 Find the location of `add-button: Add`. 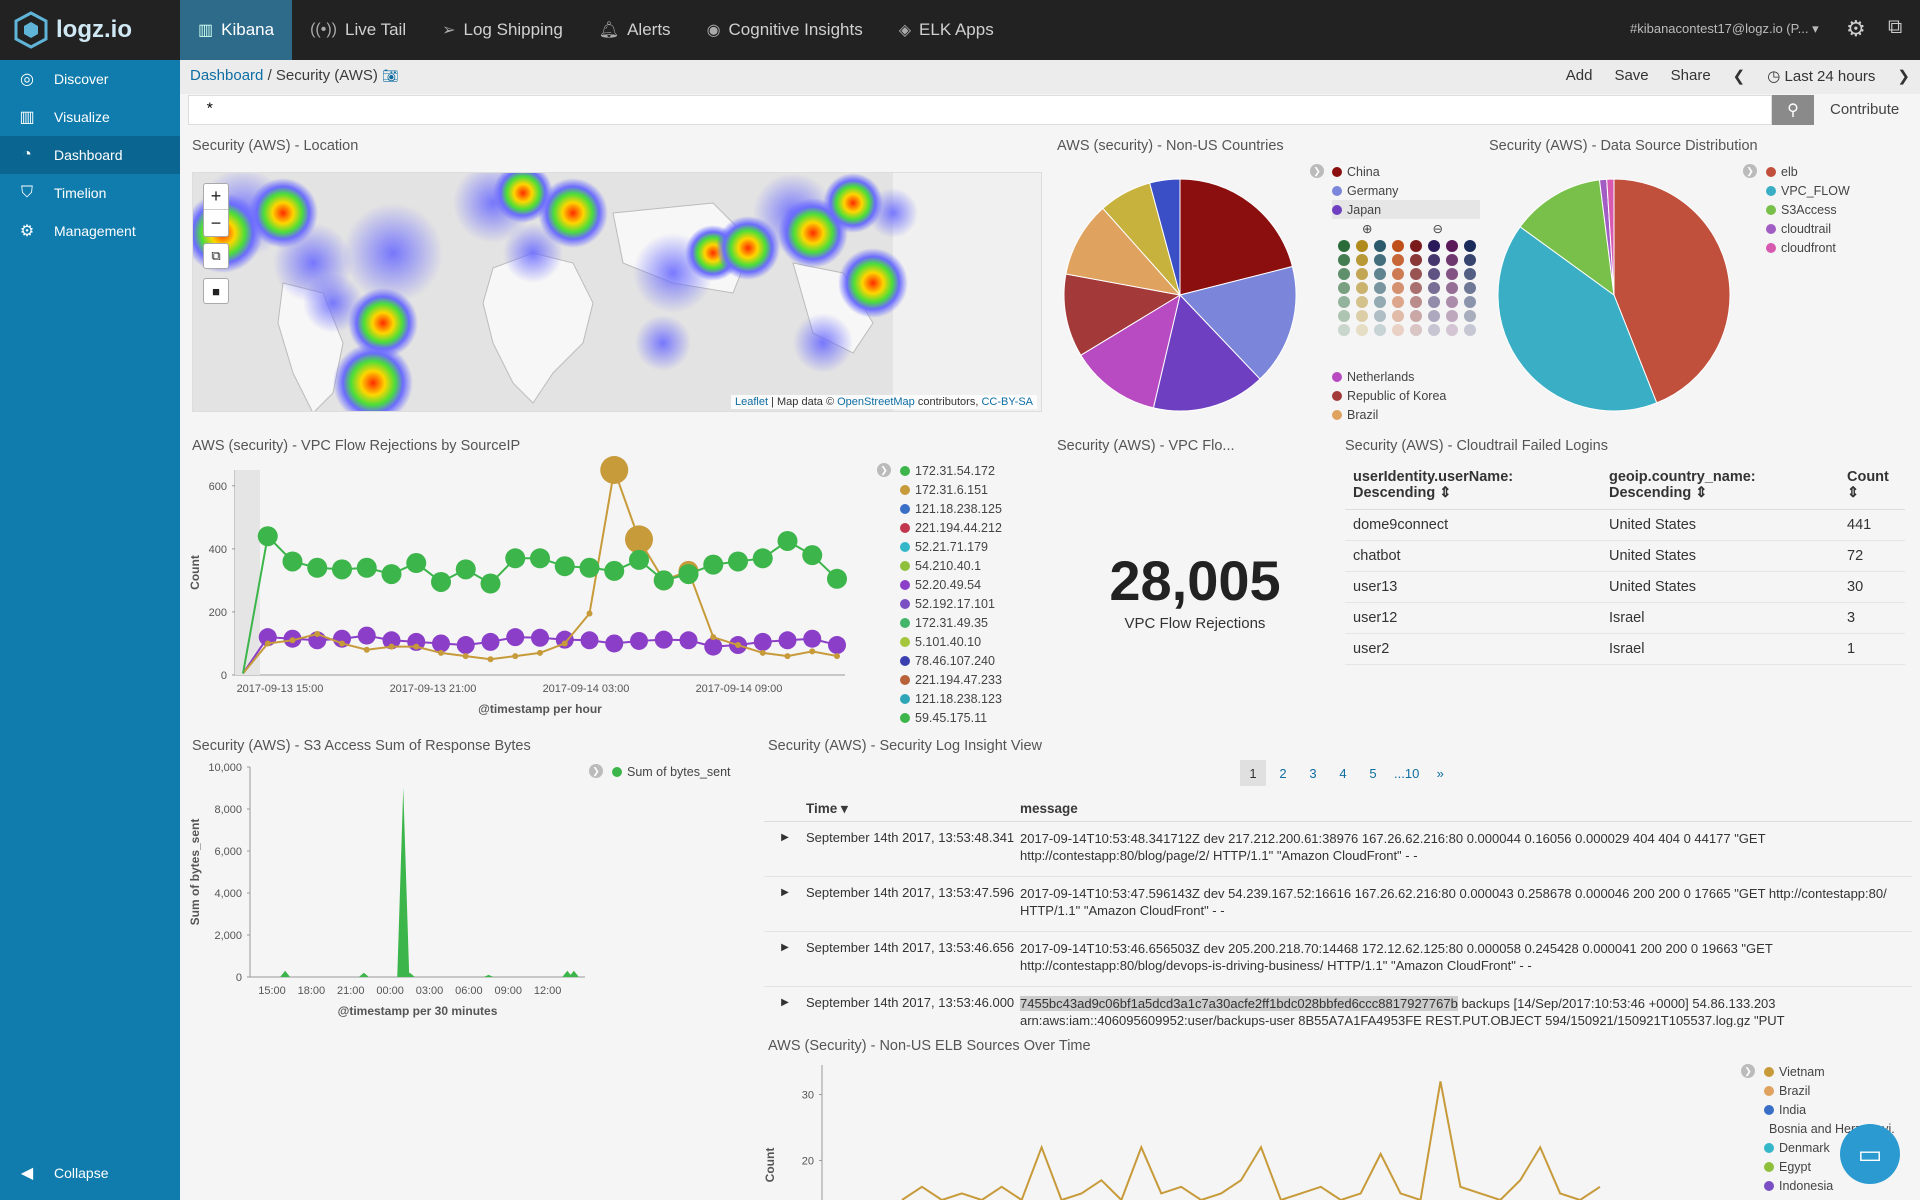

add-button: Add is located at coordinates (1579, 75).